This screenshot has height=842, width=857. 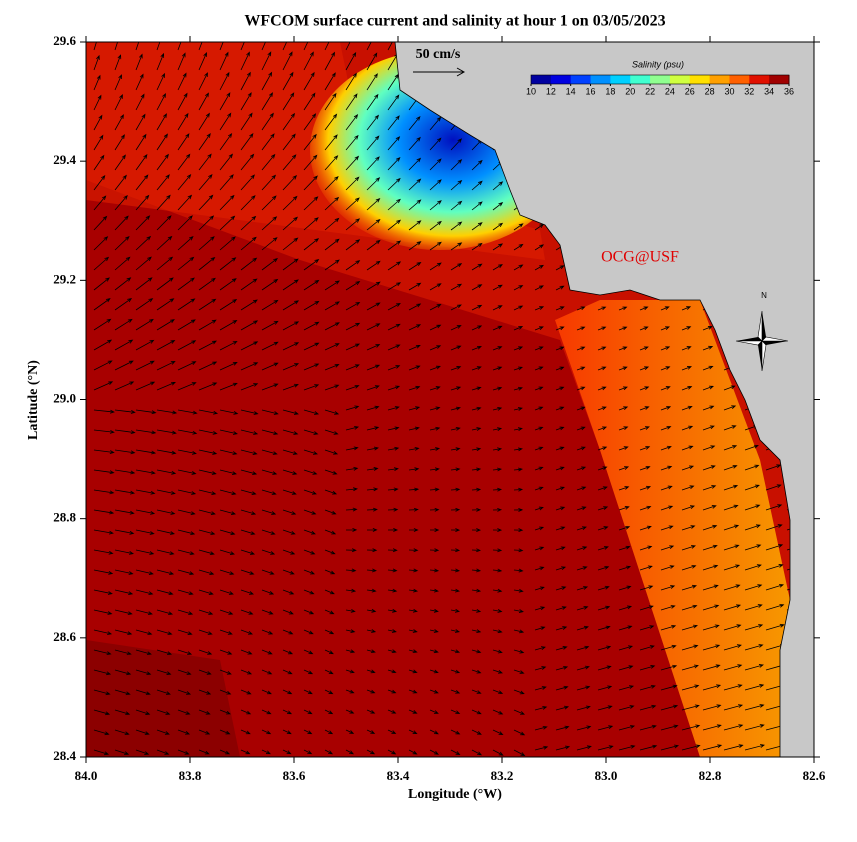 What do you see at coordinates (710, 775) in the screenshot?
I see `x-tick-label: 82.8` at bounding box center [710, 775].